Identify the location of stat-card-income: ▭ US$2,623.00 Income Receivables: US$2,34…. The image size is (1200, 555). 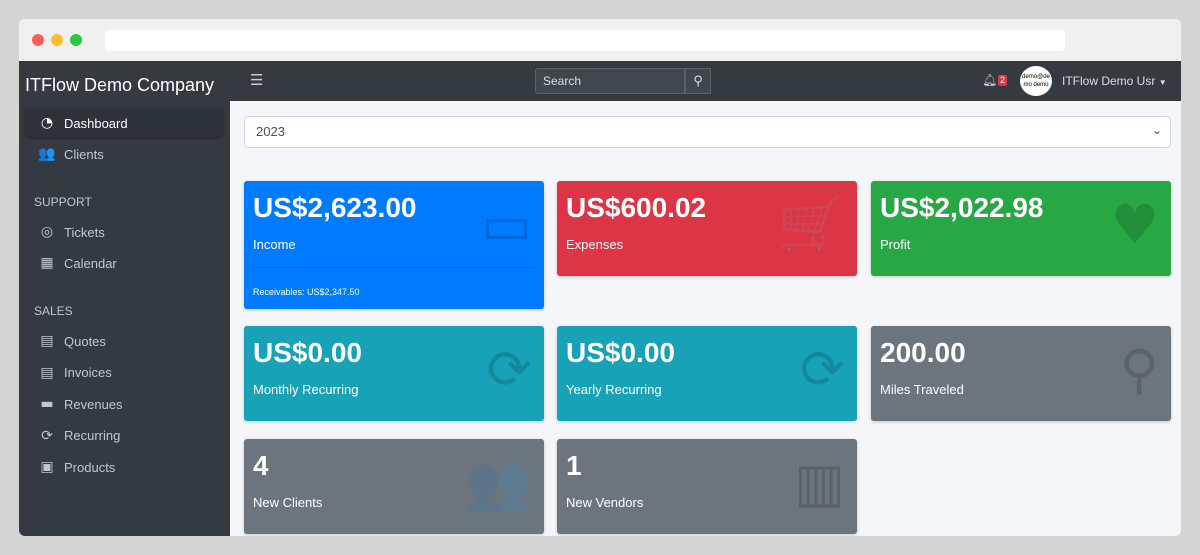
(394, 245).